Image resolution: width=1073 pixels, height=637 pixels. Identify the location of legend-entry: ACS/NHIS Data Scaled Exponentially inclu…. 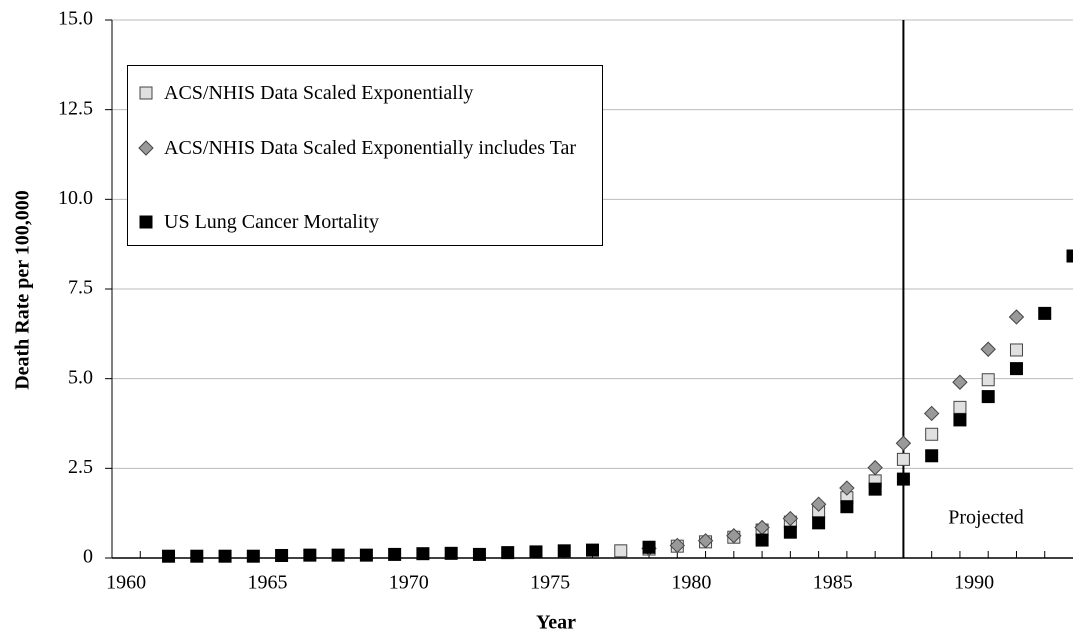
(362, 148).